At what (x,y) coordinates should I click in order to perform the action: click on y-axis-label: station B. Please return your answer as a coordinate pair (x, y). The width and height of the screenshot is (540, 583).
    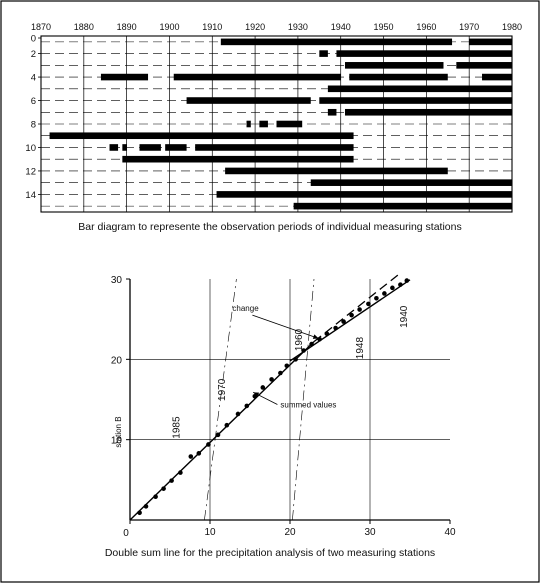
    Looking at the image, I should click on (118, 431).